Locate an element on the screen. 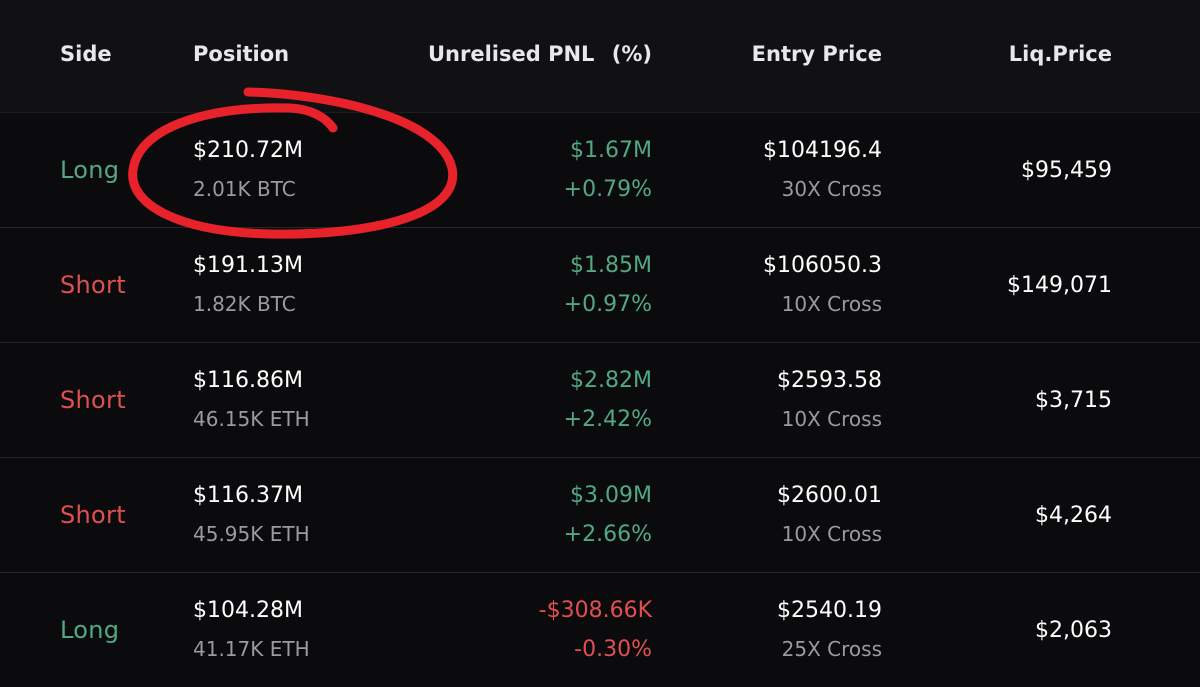  pnl-percent: +0.97% is located at coordinates (607, 304).